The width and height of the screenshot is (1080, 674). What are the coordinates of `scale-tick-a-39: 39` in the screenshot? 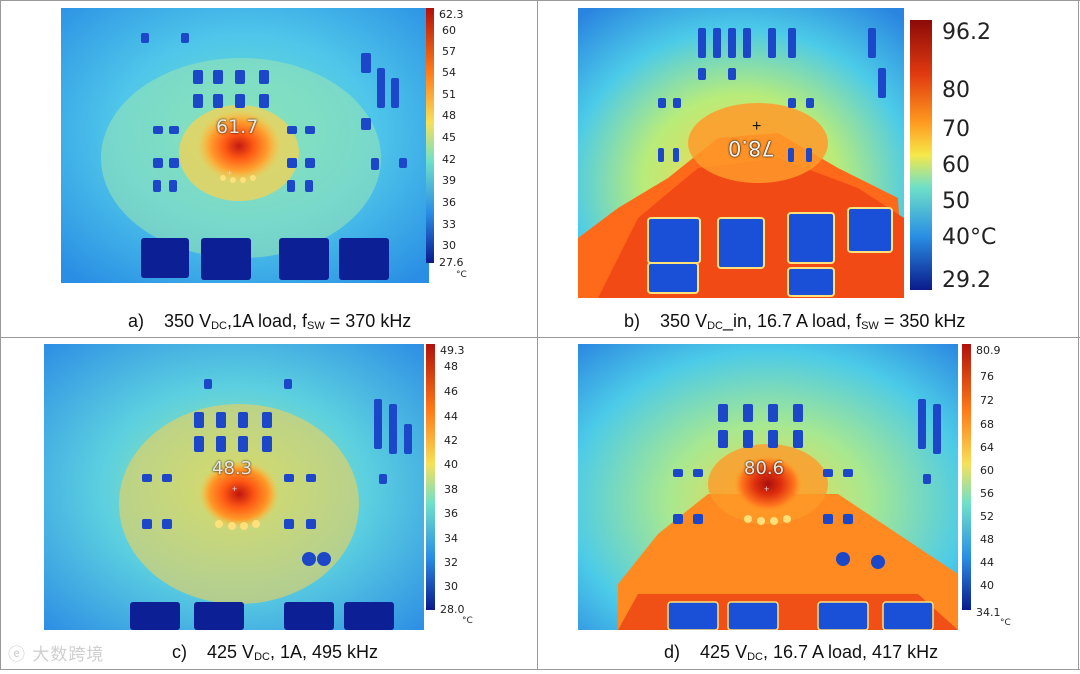 It's located at (449, 180).